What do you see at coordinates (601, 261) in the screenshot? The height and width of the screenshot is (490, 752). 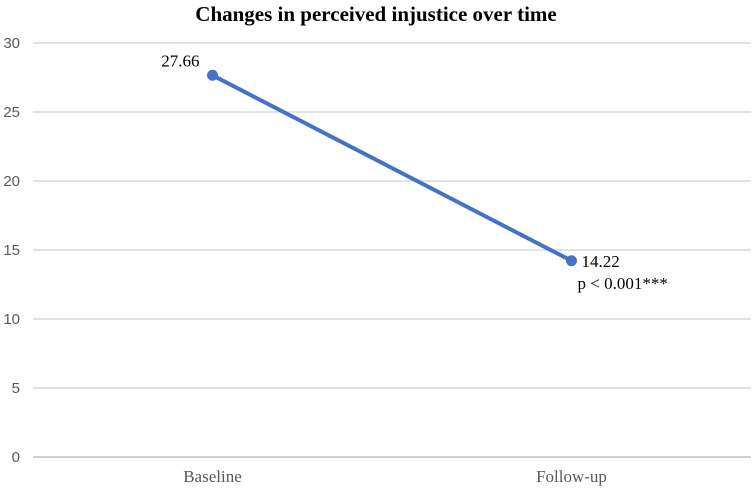 I see `data-point-label: 14.22` at bounding box center [601, 261].